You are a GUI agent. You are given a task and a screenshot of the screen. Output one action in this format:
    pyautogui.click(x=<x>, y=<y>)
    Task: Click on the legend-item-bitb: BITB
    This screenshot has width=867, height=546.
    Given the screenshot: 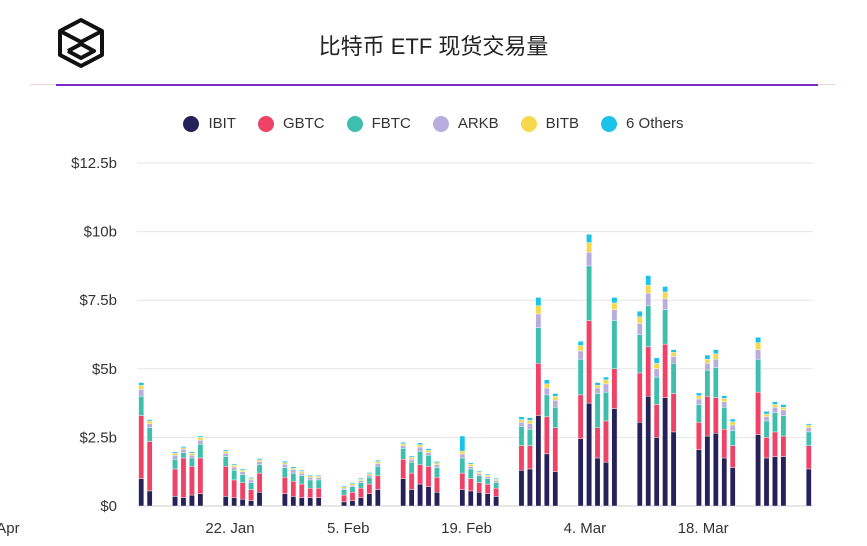 What is the action you would take?
    pyautogui.click(x=549, y=123)
    